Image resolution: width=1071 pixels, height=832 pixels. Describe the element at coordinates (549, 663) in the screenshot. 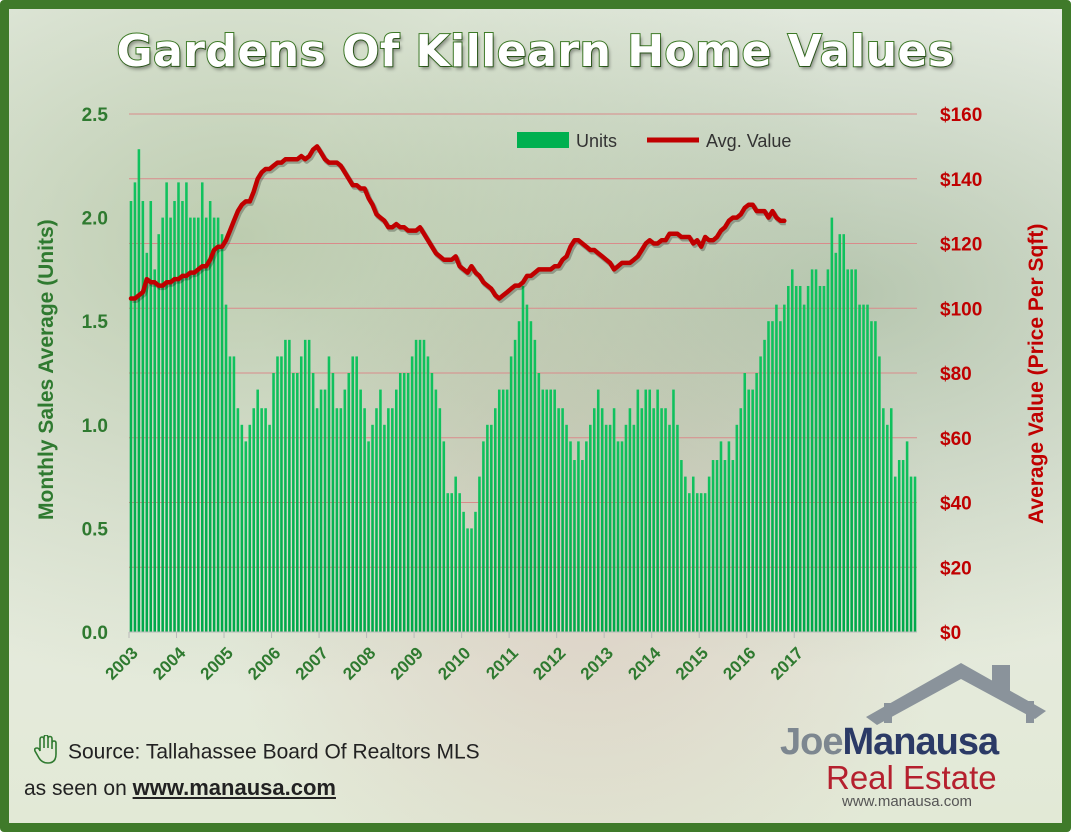

I see `x-tick-label: 2012` at that location.